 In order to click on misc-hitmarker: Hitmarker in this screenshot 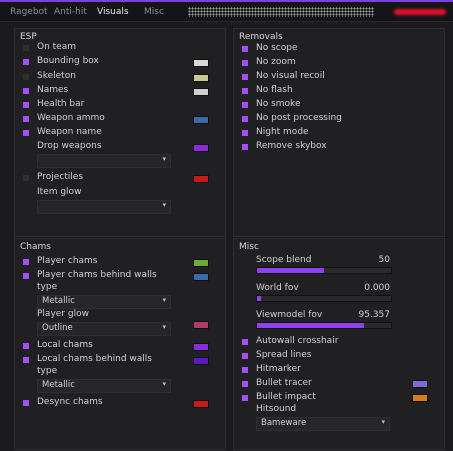, I will do `click(271, 370)`.